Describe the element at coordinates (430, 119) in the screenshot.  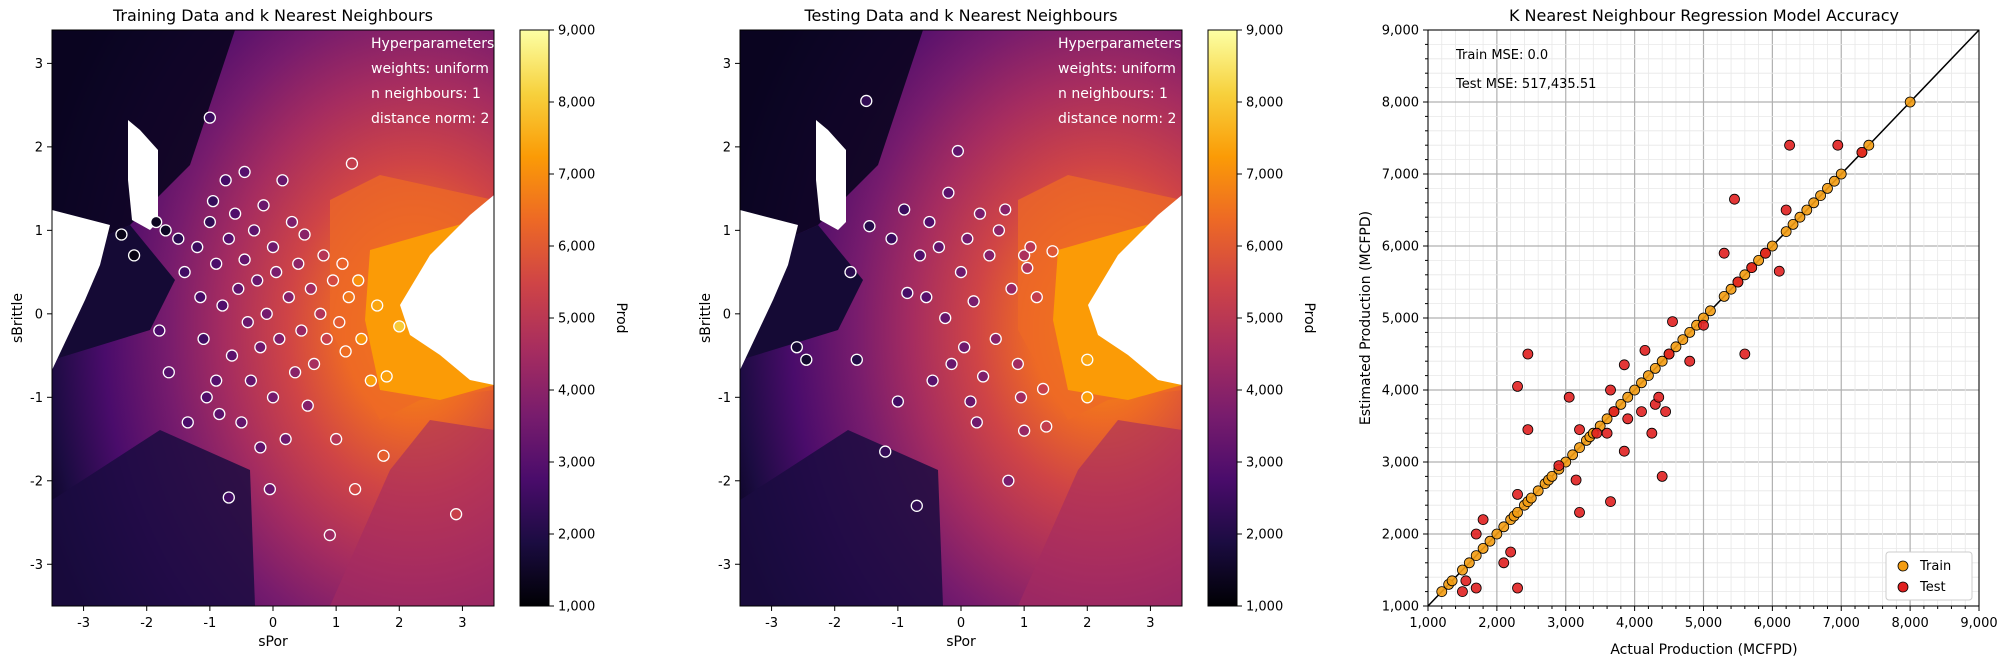
I see `train-hp-distance: distance norm: 2` at that location.